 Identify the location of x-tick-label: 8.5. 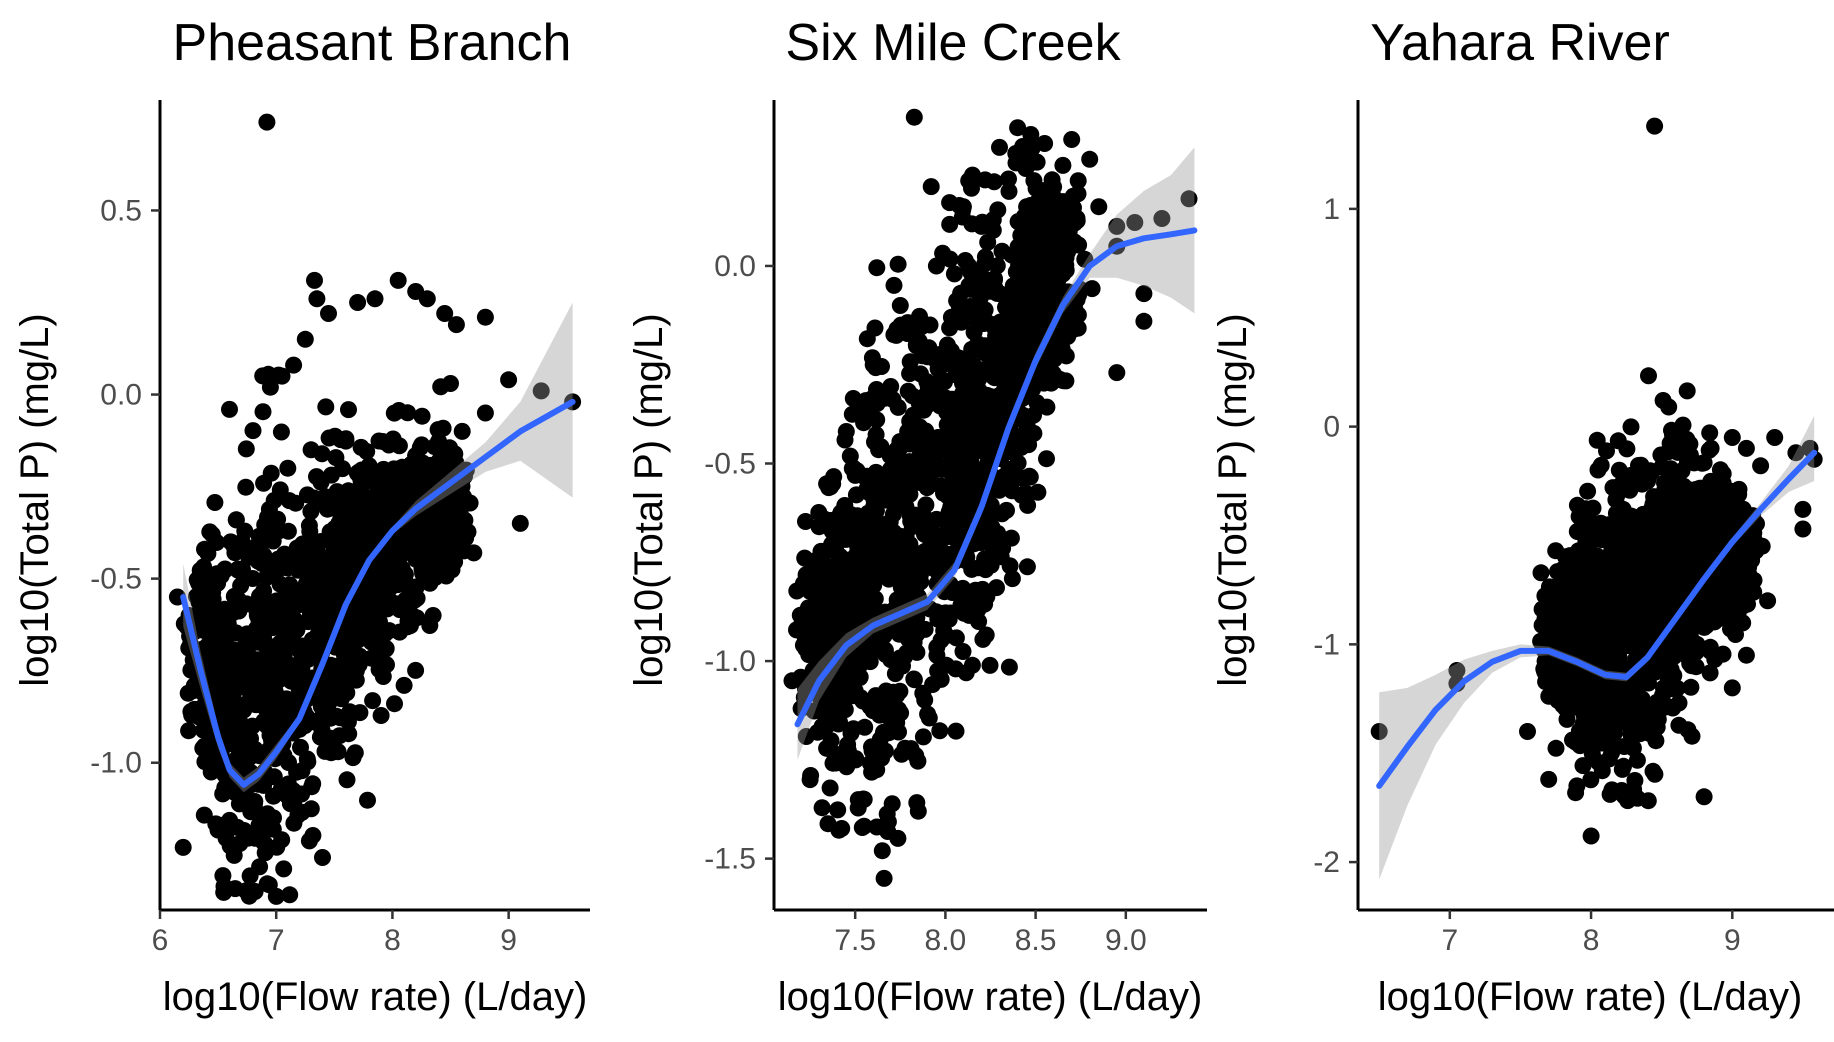
(1036, 940).